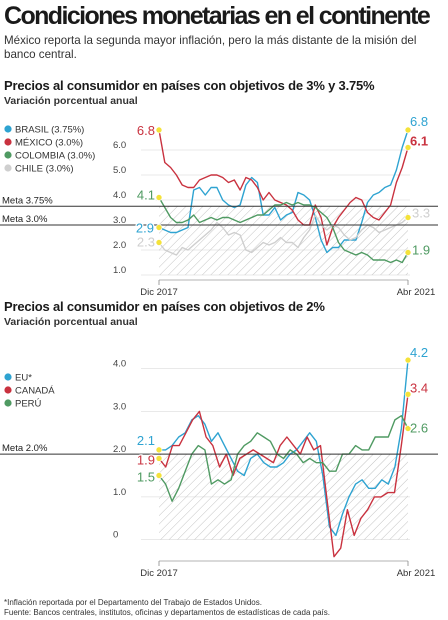 This screenshot has height=620, width=448. I want to click on target-label: Meta 2.0%, so click(25, 448).